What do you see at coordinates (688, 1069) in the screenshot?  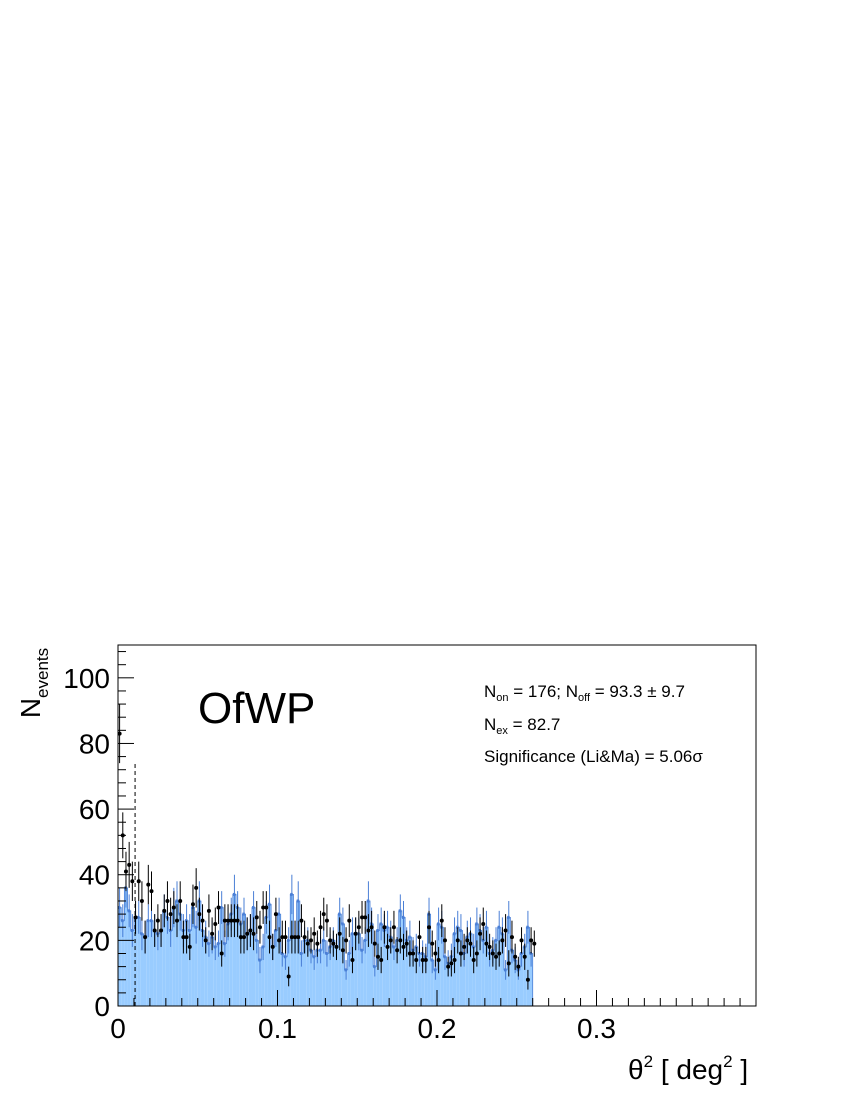 I see `x-axis-label: θ2 [ deg2 ]` at bounding box center [688, 1069].